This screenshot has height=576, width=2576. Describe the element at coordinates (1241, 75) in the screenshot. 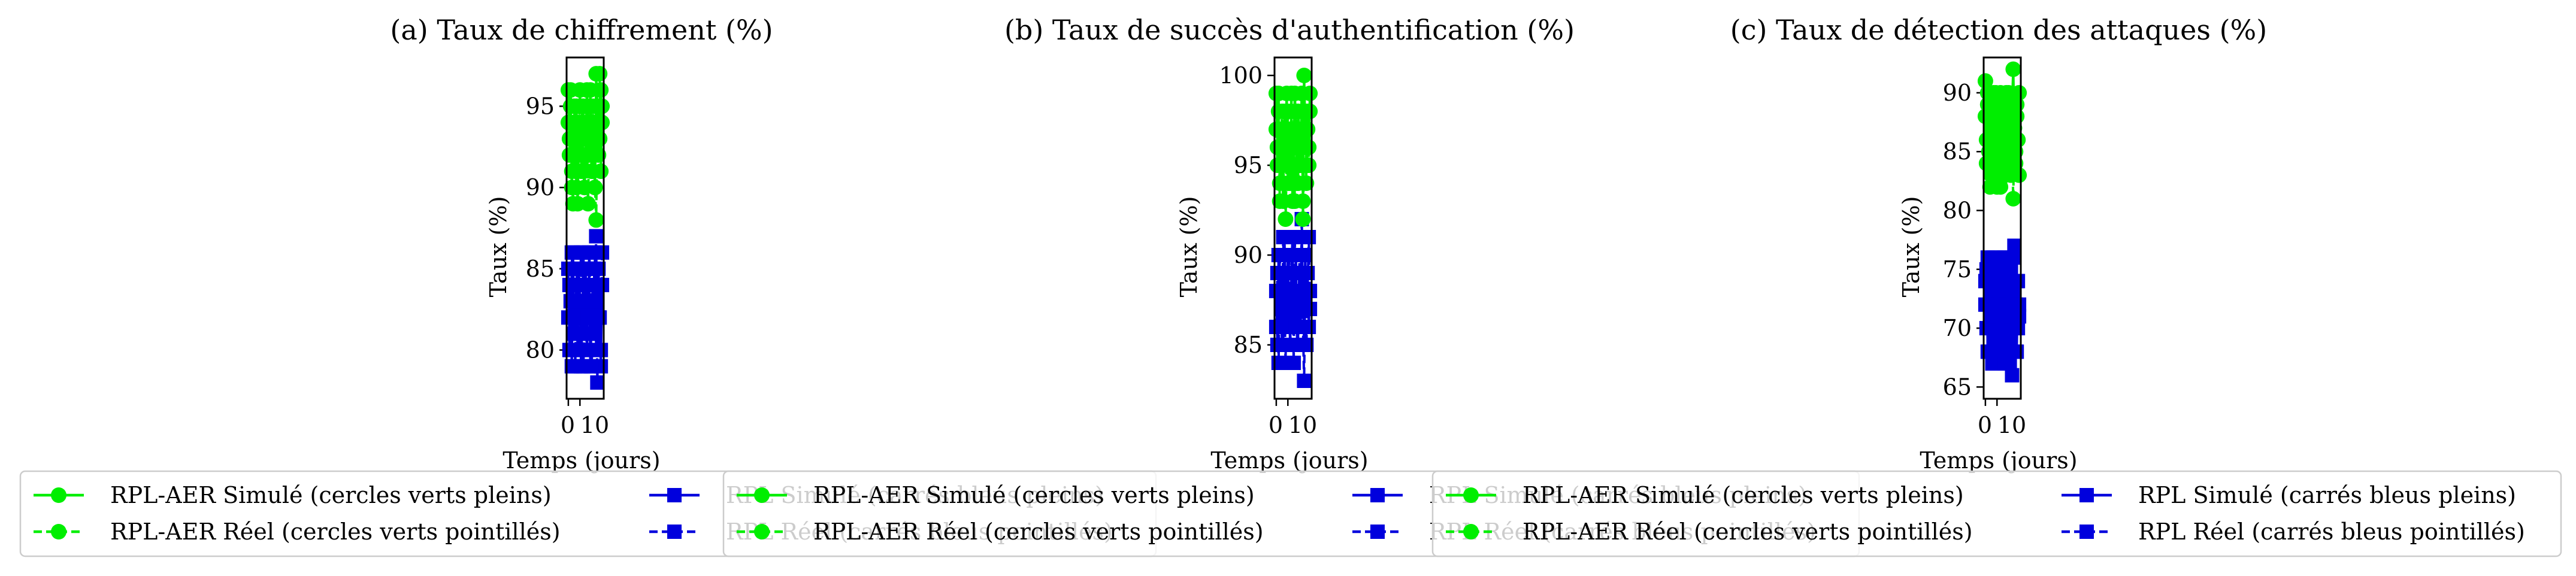

I see `y-tick-label: 100` at that location.